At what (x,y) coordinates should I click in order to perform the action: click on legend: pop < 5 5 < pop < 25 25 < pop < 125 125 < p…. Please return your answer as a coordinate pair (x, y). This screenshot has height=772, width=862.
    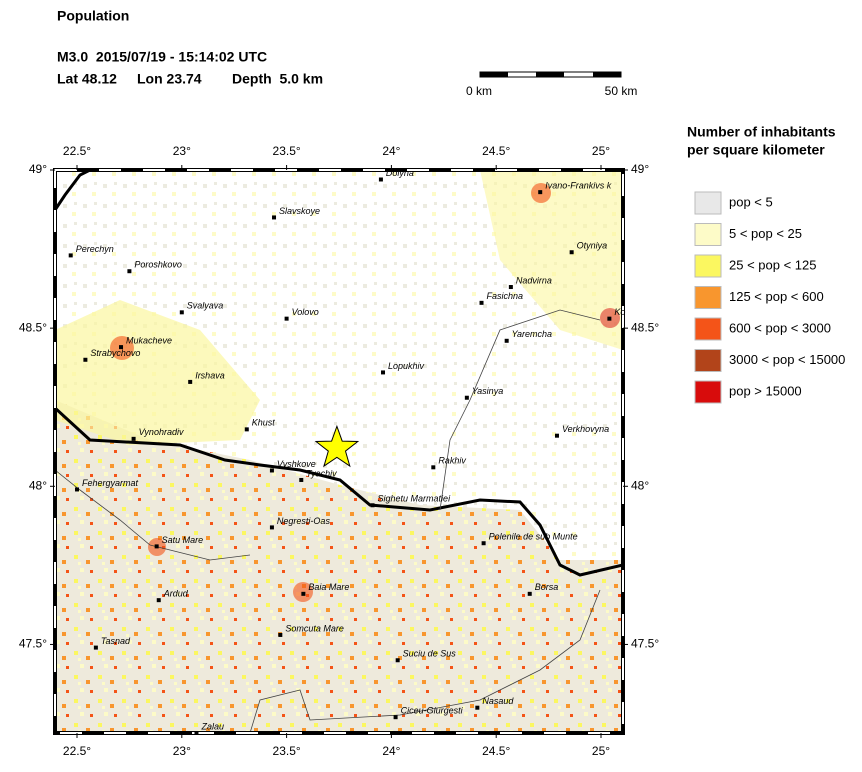
    Looking at the image, I should click on (769, 297).